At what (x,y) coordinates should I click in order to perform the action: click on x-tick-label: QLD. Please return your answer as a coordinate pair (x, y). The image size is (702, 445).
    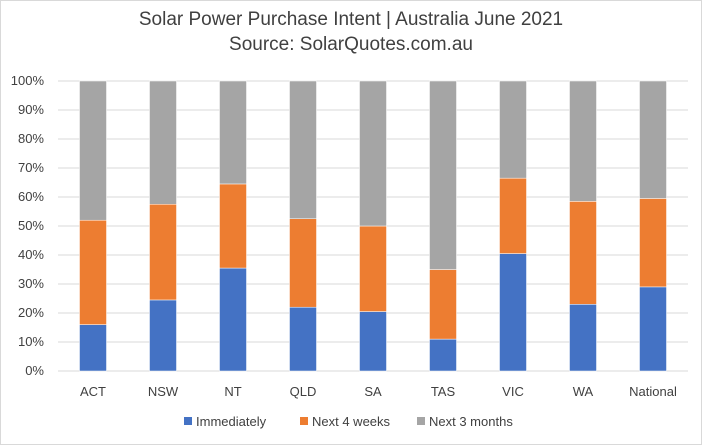
    Looking at the image, I should click on (303, 391).